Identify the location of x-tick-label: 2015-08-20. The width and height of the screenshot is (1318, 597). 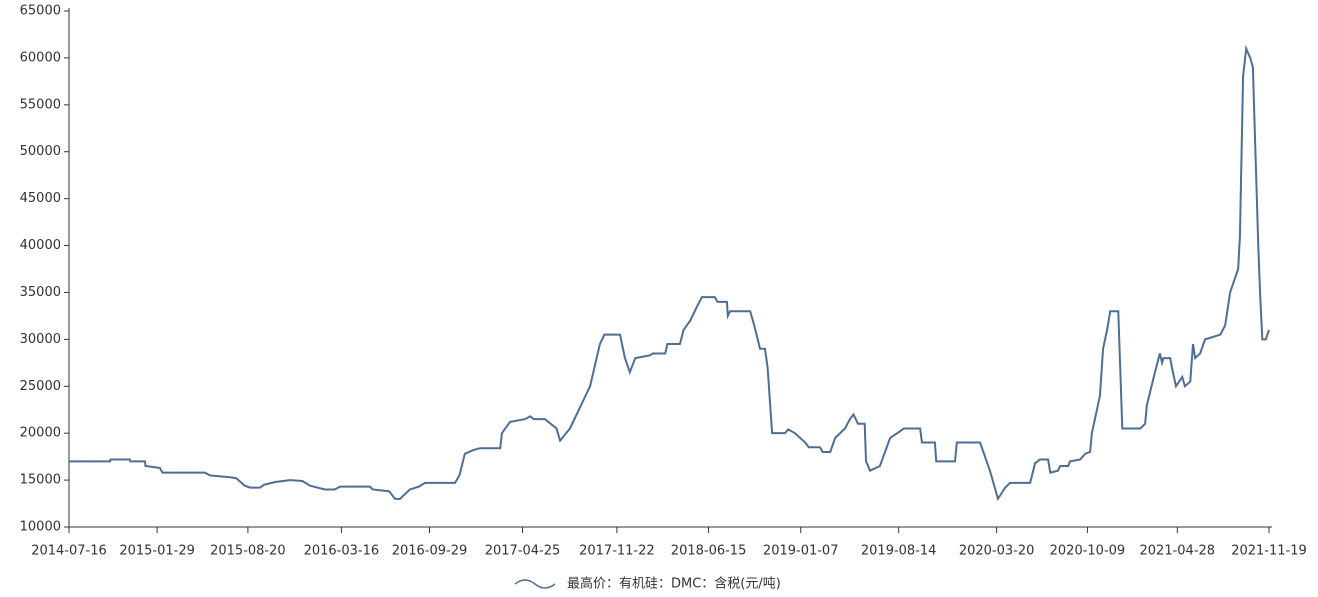
(248, 551).